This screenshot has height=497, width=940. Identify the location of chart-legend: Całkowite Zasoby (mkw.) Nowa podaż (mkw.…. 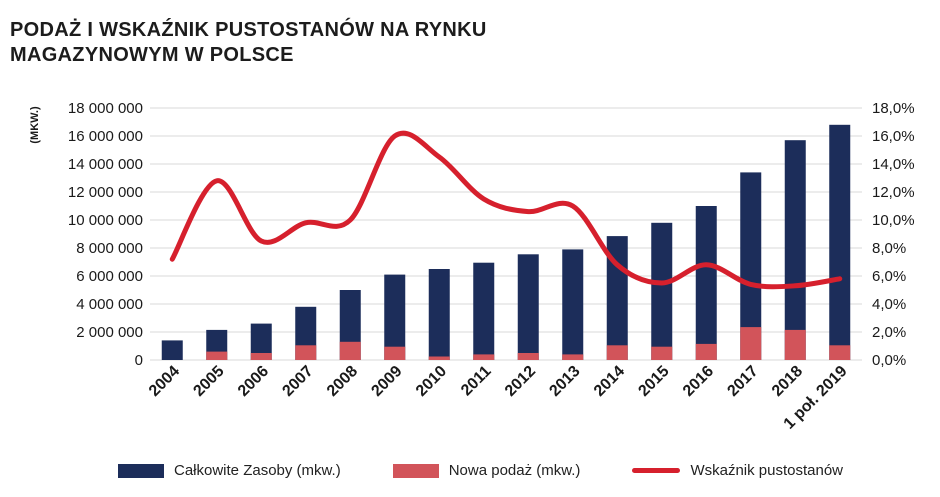
(506, 470).